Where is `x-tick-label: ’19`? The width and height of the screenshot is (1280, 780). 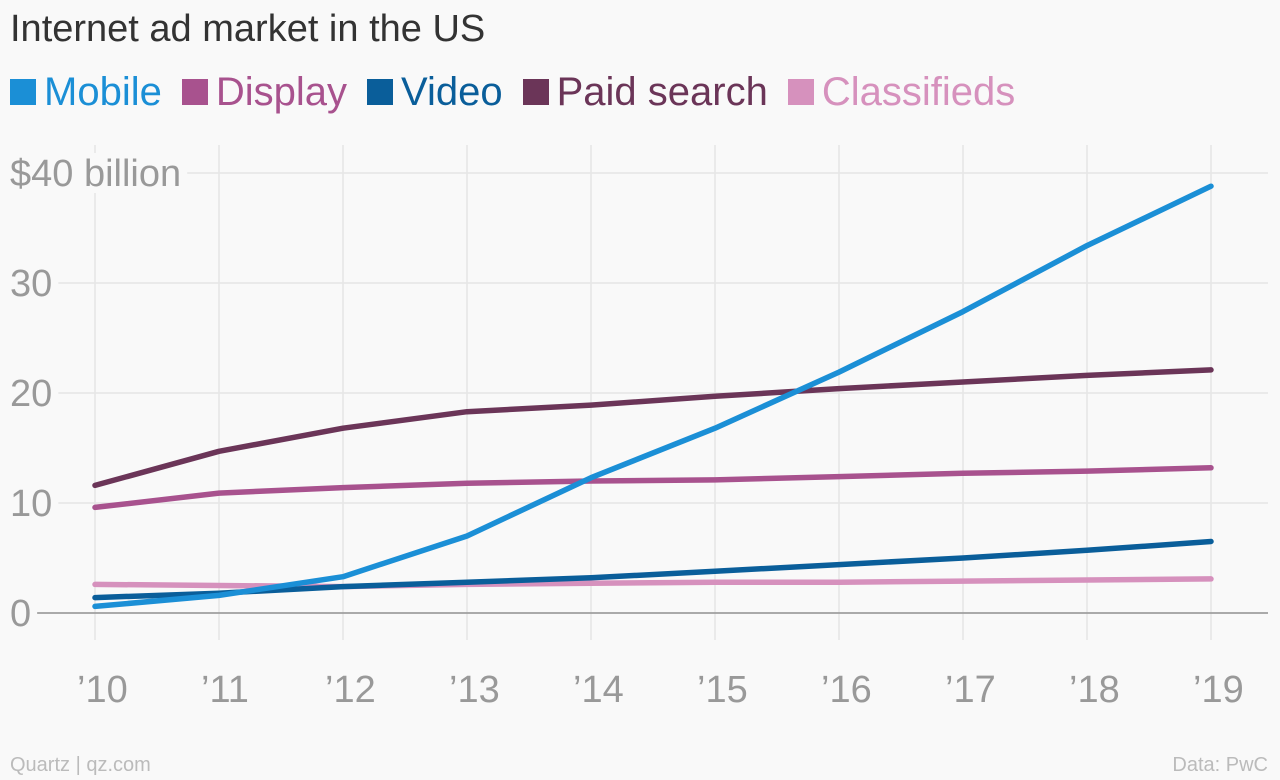 x-tick-label: ’19 is located at coordinates (1218, 690).